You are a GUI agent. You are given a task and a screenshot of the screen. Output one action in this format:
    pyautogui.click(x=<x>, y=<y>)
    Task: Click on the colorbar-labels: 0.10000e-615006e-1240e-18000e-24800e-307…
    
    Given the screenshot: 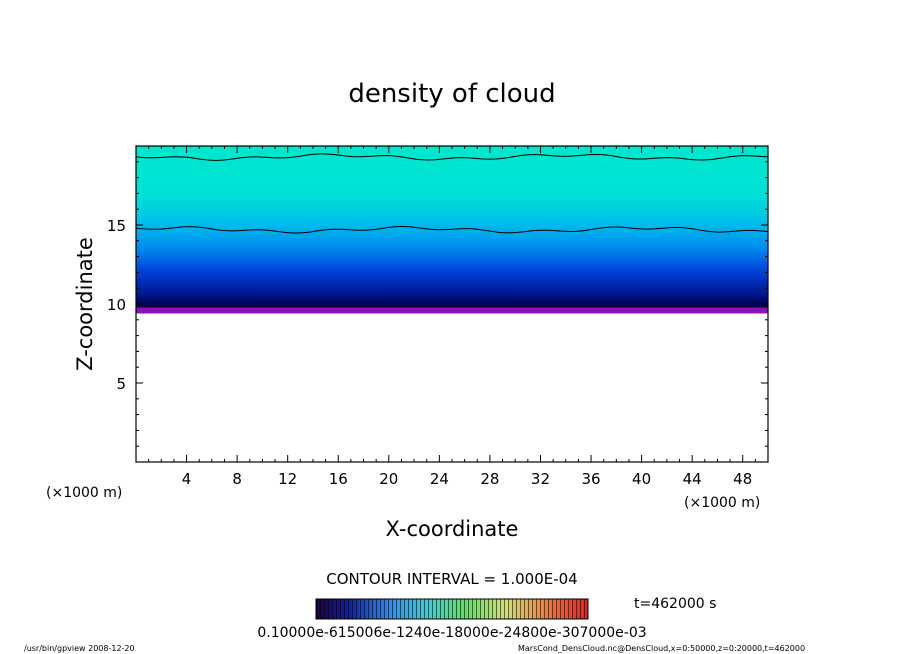 What is the action you would take?
    pyautogui.click(x=451, y=633)
    